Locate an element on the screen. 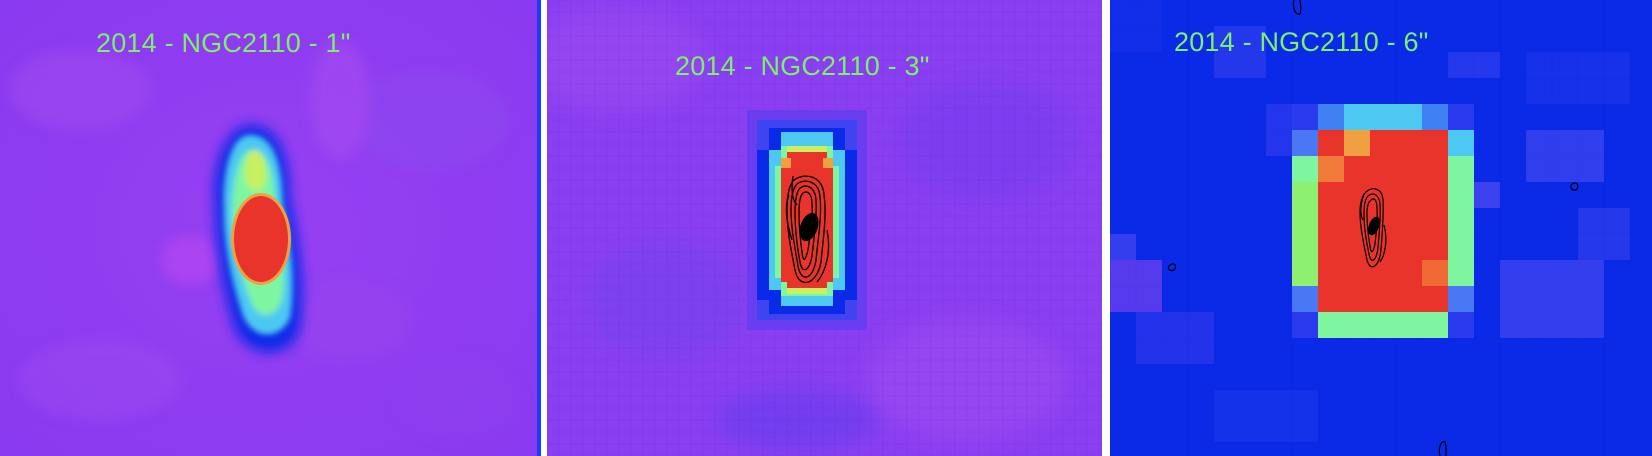 The height and width of the screenshot is (456, 1652). panel-edge is located at coordinates (539, 228).